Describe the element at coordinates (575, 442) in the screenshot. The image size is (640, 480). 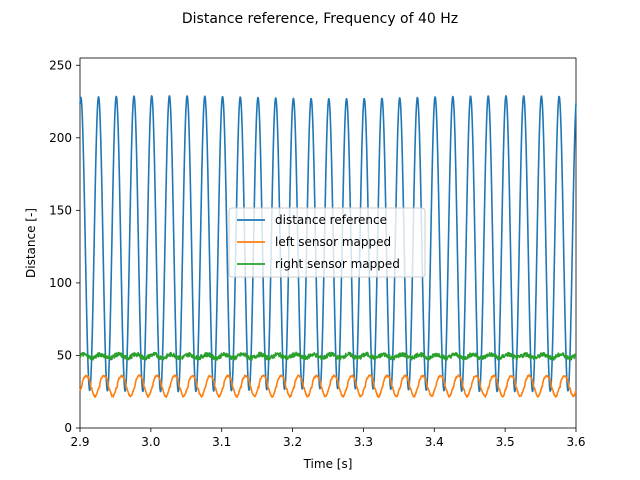
I see `x-tick-label: 3.6` at that location.